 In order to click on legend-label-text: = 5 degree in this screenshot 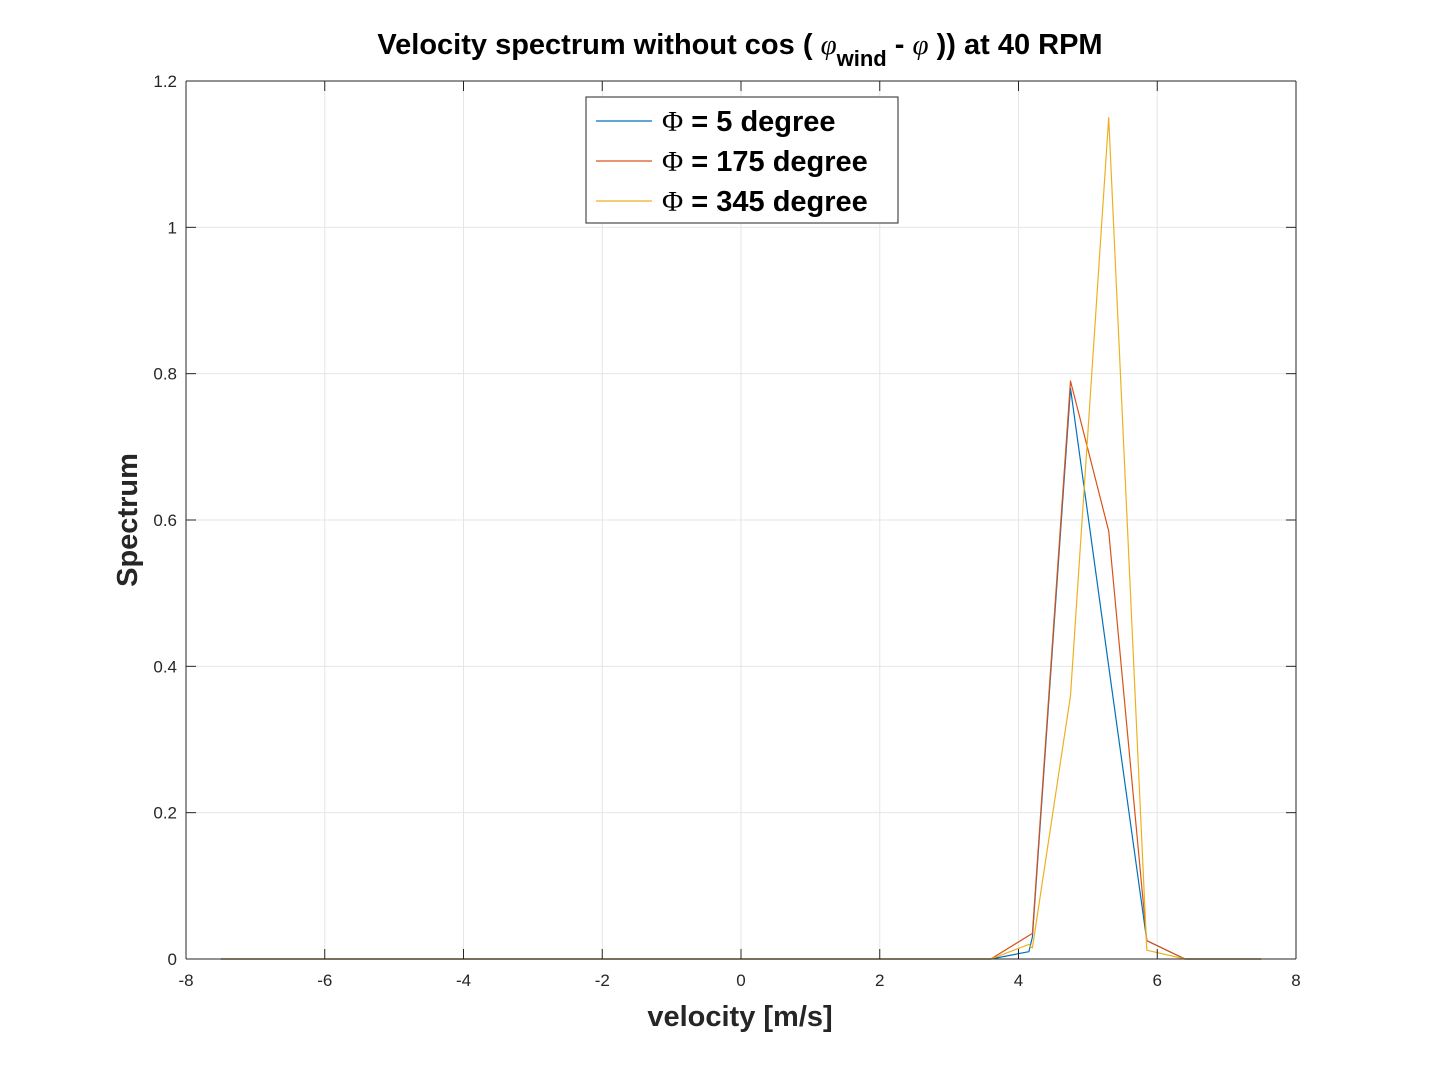, I will do `click(759, 122)`.